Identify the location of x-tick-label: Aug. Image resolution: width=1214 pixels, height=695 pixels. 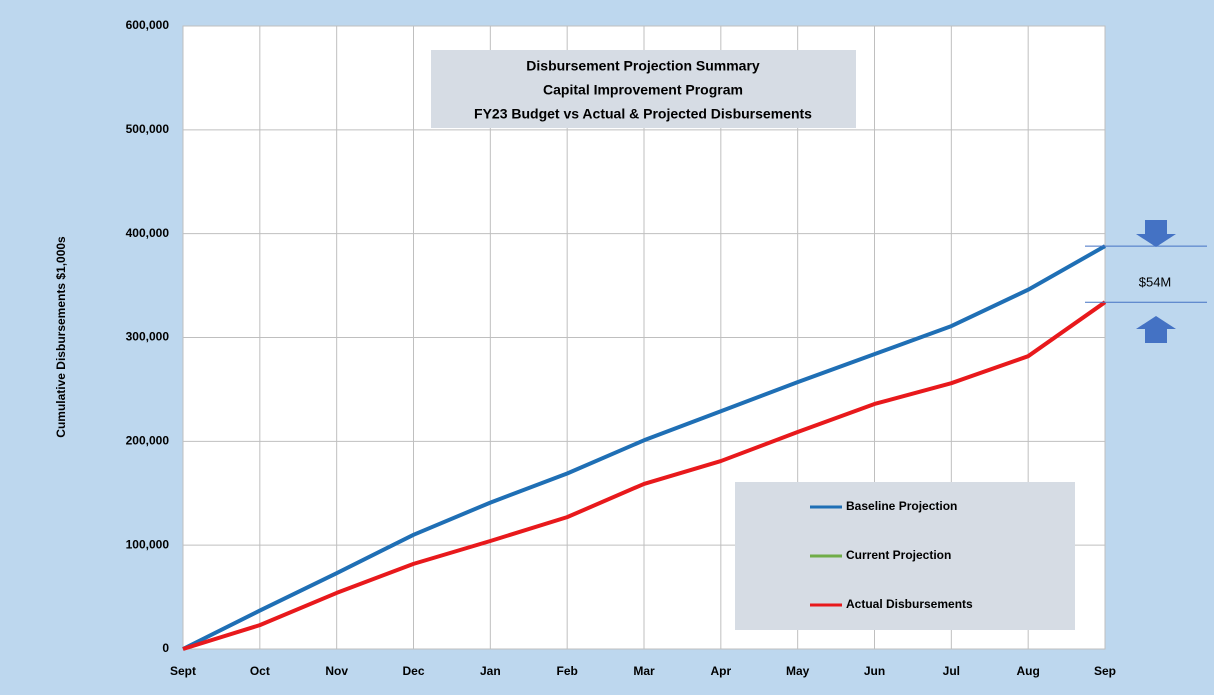
(1028, 671).